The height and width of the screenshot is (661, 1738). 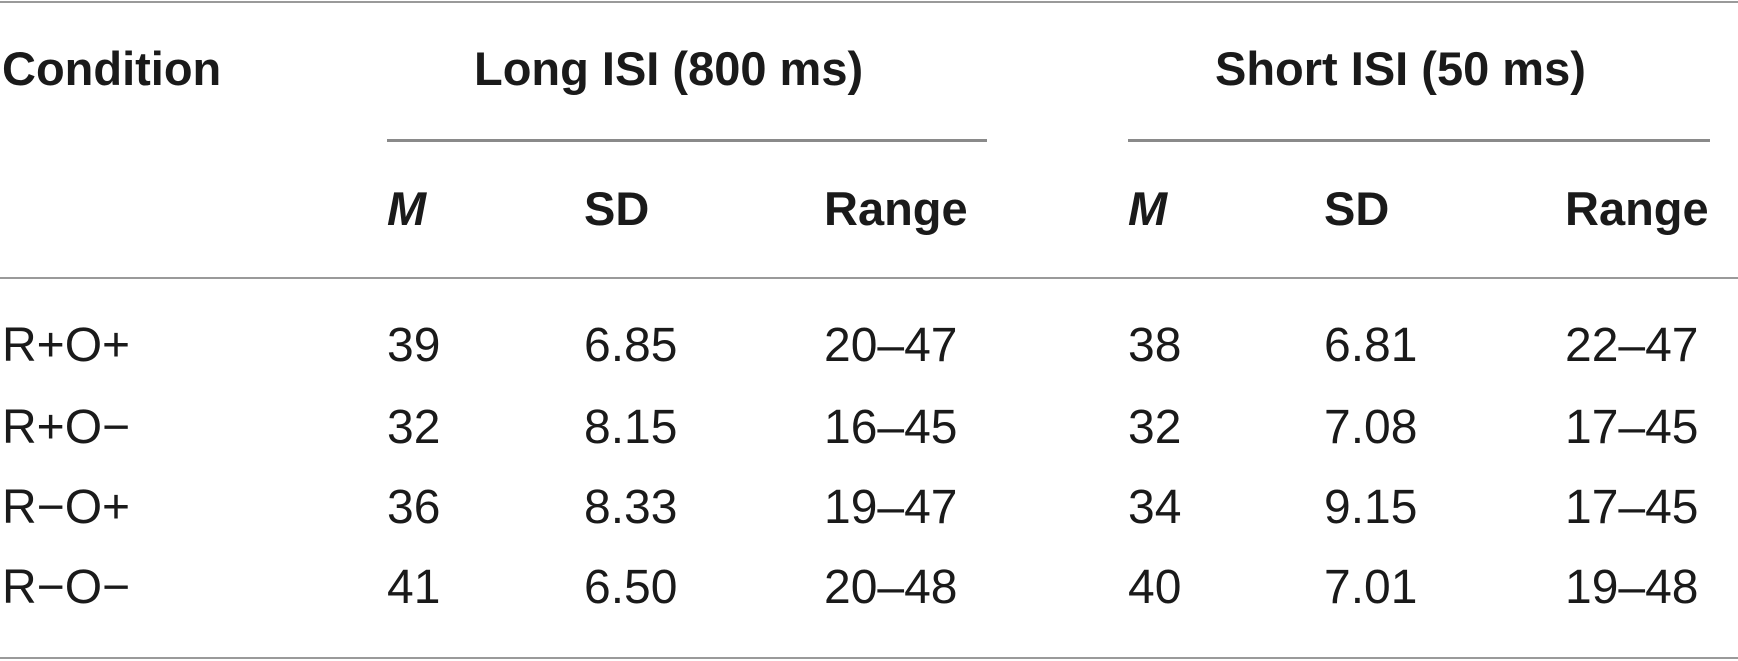 I want to click on table-row-short-sd: 7.08, so click(x=1371, y=427).